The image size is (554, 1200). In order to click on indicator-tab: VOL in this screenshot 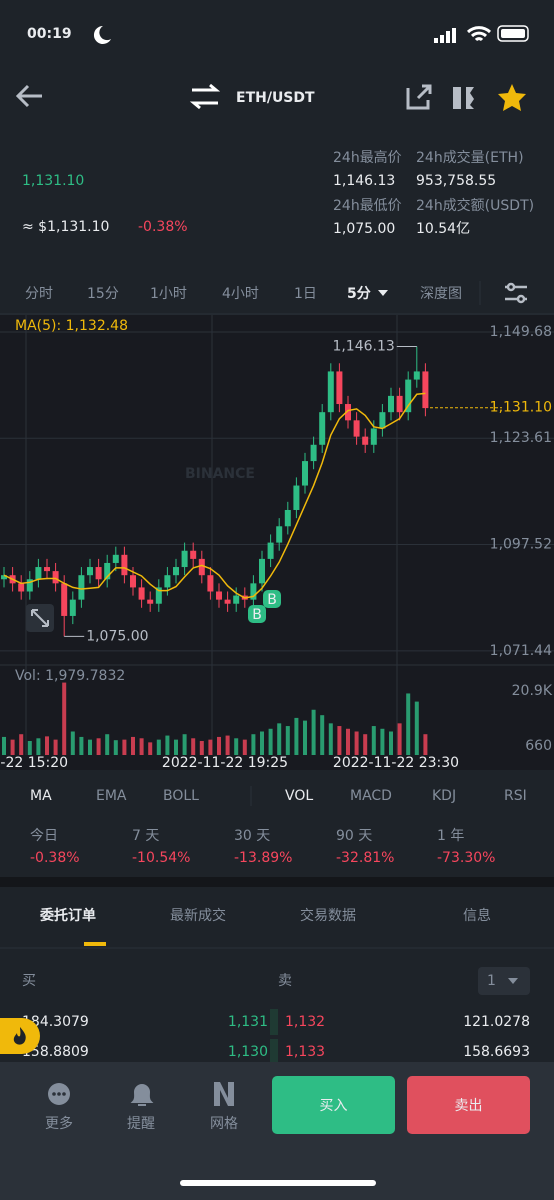, I will do `click(299, 796)`.